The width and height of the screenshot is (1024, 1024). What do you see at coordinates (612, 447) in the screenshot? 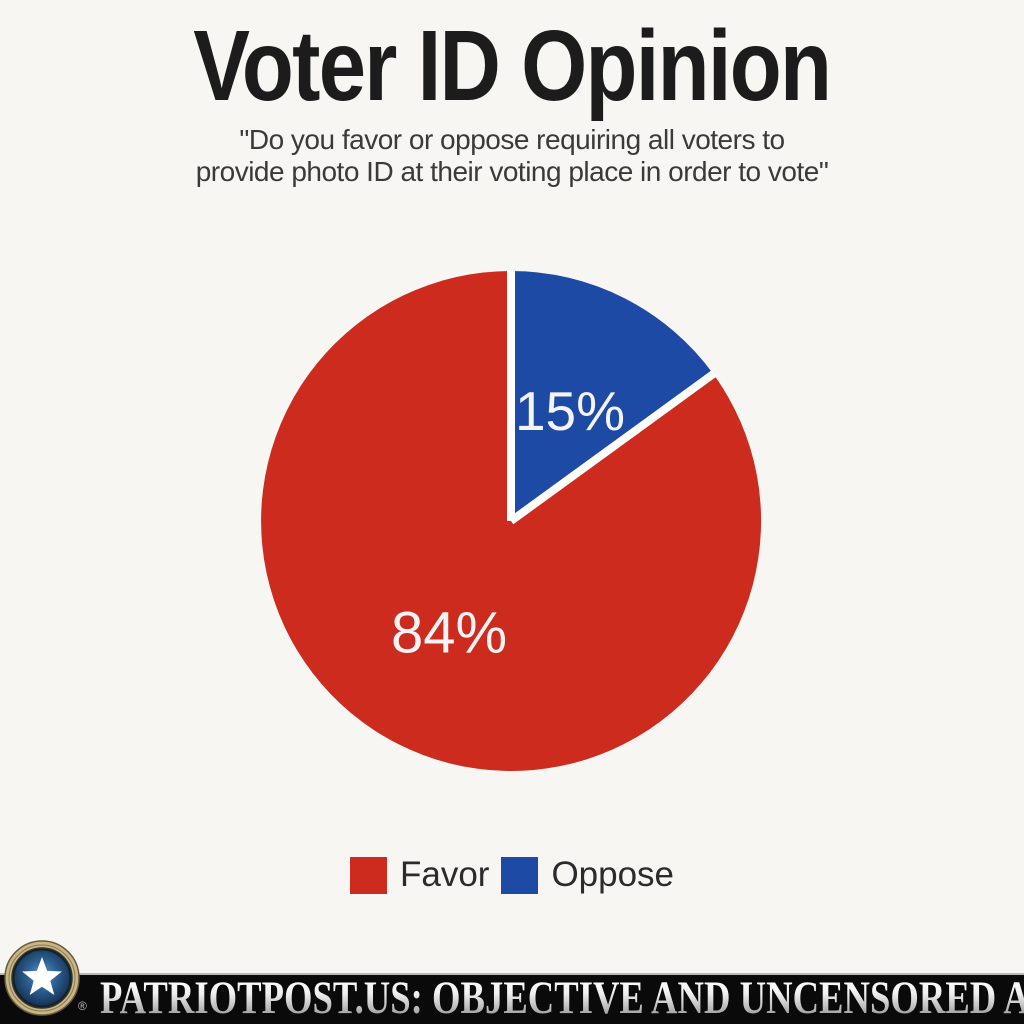
I see `slice-divider-diagonal` at bounding box center [612, 447].